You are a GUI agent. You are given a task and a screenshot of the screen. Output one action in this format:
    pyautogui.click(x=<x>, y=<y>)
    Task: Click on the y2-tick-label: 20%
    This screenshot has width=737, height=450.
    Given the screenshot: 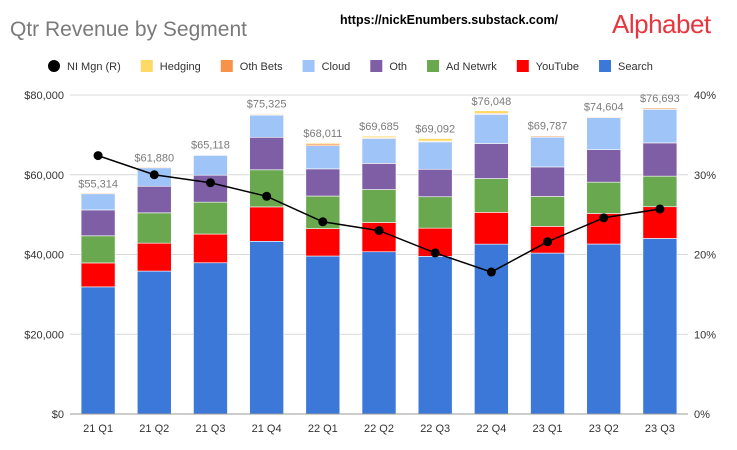 What is the action you would take?
    pyautogui.click(x=705, y=256)
    